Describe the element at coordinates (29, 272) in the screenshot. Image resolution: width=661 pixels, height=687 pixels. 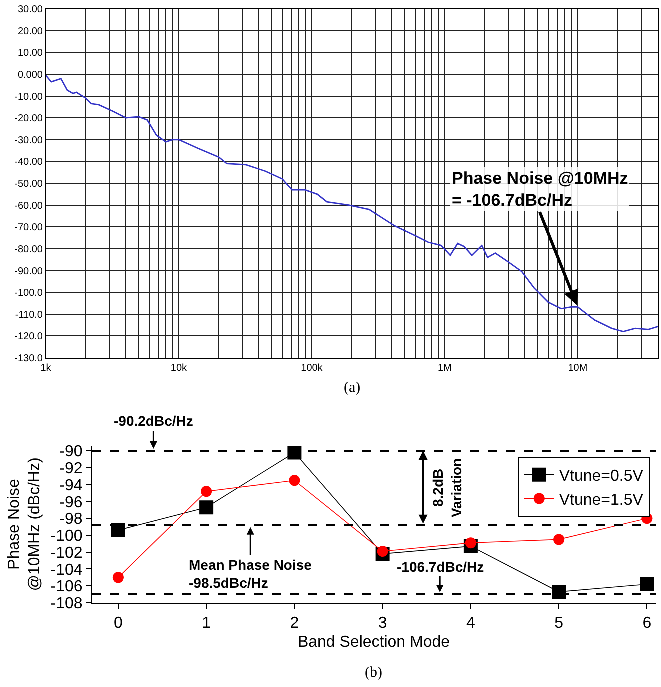
I see `y-tick-label: -90.00` at that location.